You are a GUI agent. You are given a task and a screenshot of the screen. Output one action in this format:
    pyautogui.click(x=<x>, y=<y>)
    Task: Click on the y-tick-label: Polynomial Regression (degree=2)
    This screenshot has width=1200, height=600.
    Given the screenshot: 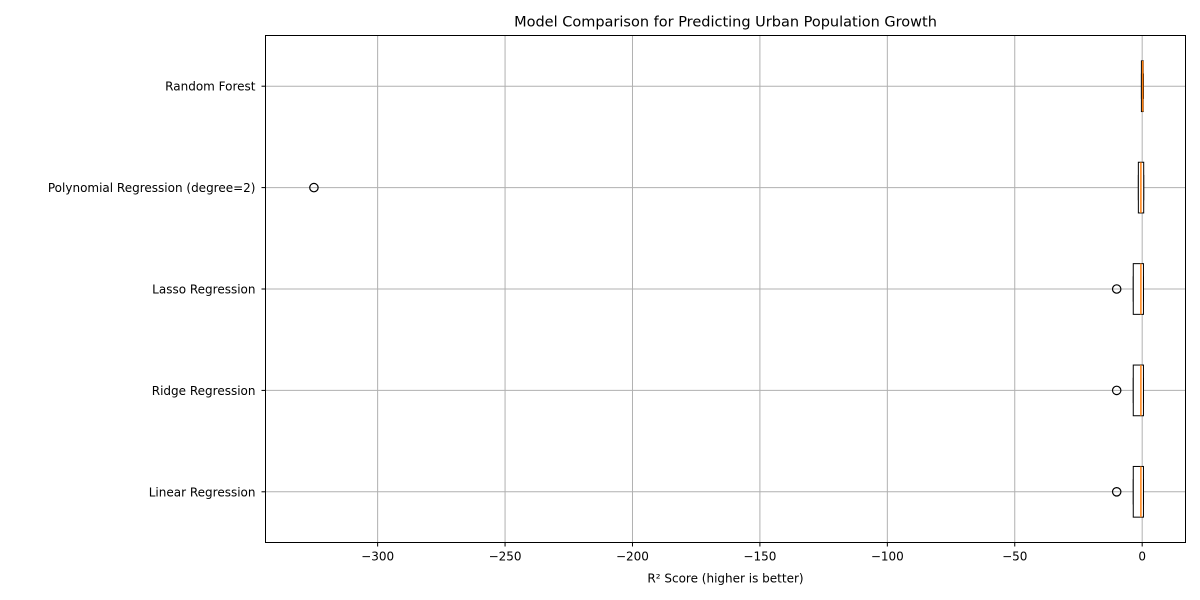 What is the action you would take?
    pyautogui.click(x=152, y=188)
    